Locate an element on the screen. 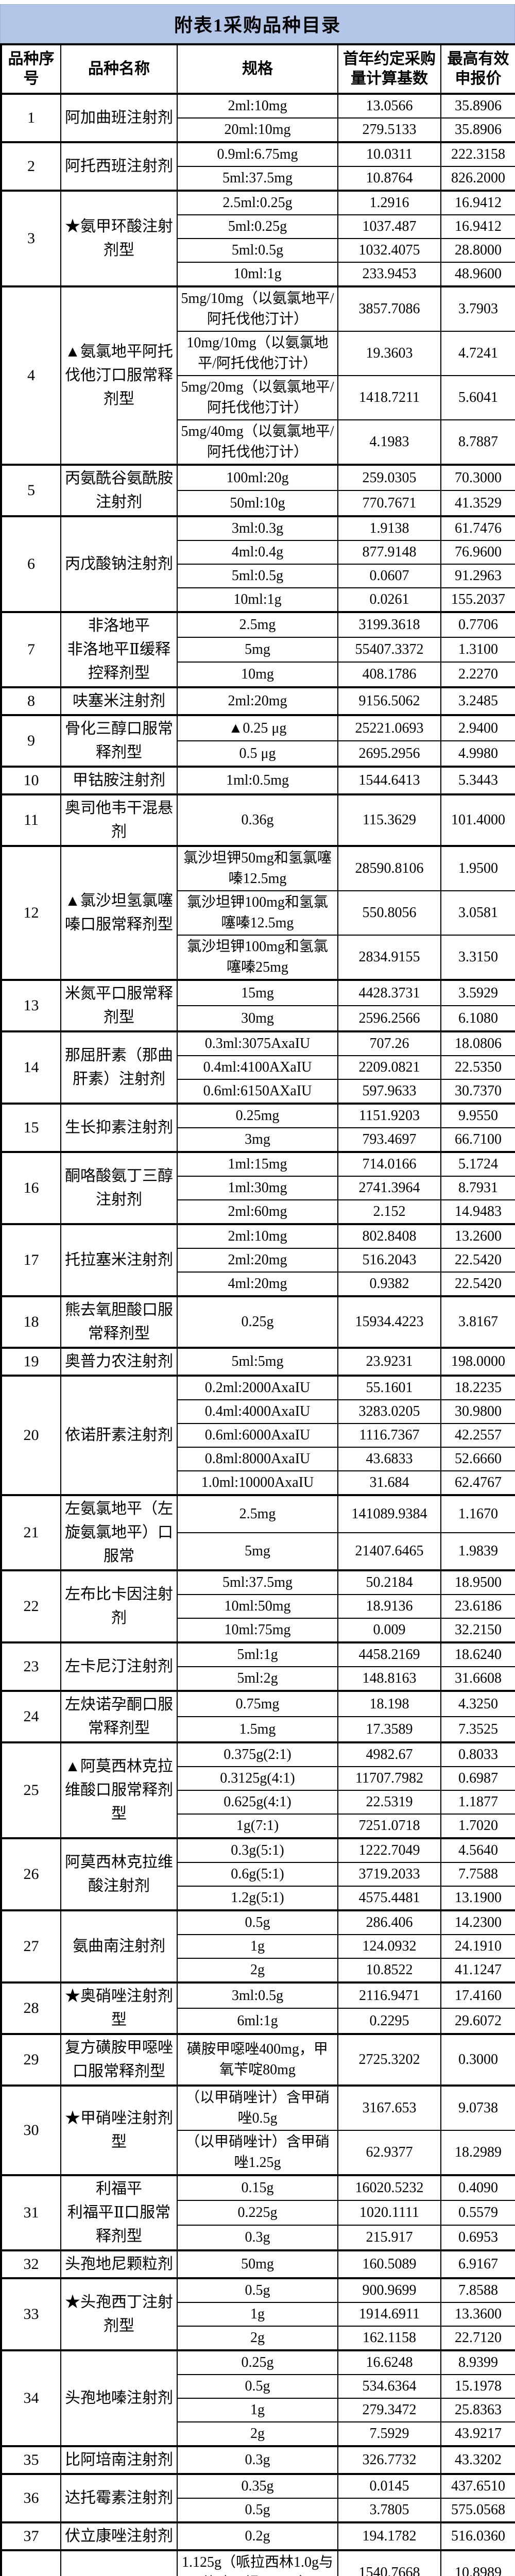 Image resolution: width=515 pixels, height=2576 pixels. table-row: 32 头孢地尼颗粒剂 50mg 160.5089 6.9167 is located at coordinates (258, 2264).